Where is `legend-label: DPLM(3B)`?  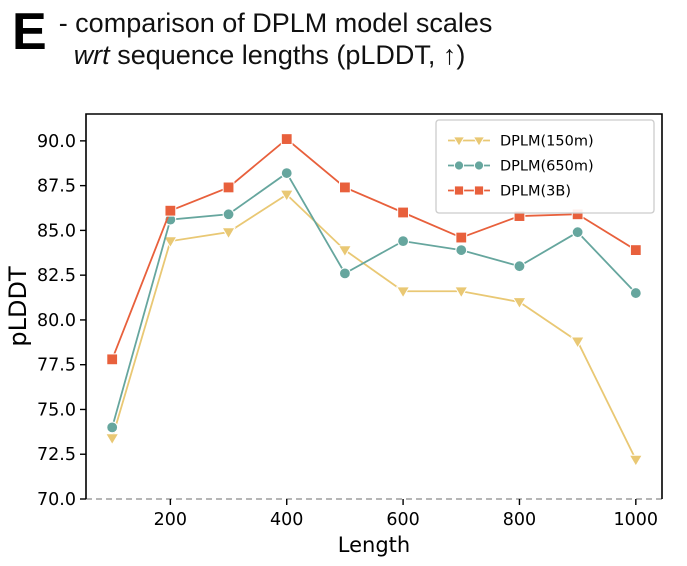 legend-label: DPLM(3B) is located at coordinates (535, 192).